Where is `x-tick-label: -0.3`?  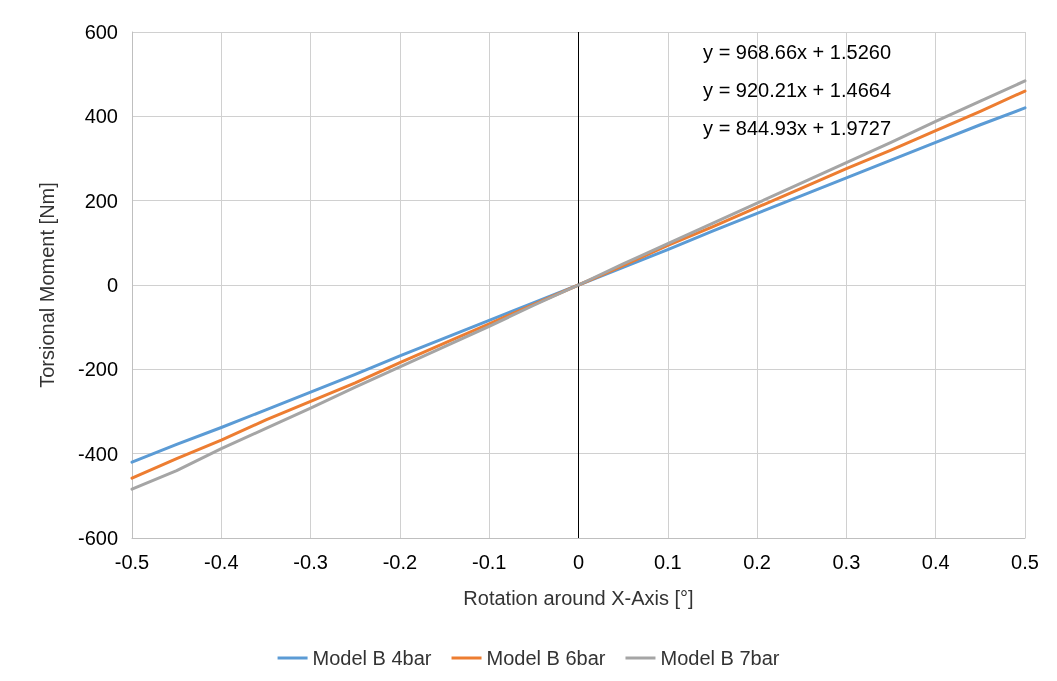 x-tick-label: -0.3 is located at coordinates (310, 562).